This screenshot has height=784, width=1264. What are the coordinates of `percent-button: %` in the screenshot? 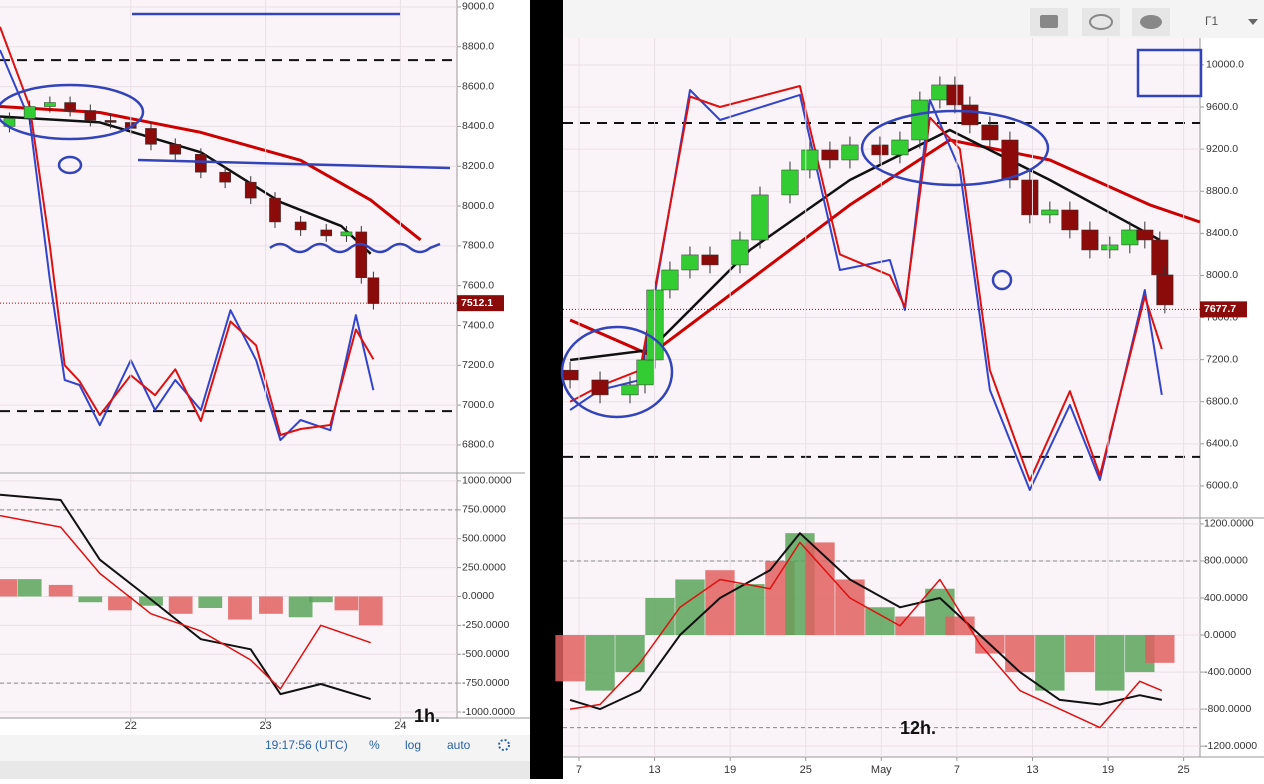 It's located at (374, 745).